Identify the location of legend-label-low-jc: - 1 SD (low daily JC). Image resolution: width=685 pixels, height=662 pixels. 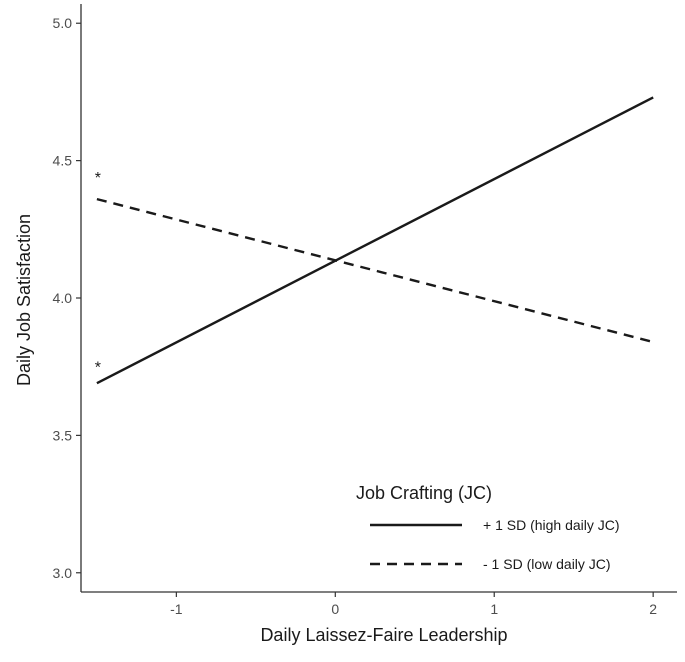
(547, 564).